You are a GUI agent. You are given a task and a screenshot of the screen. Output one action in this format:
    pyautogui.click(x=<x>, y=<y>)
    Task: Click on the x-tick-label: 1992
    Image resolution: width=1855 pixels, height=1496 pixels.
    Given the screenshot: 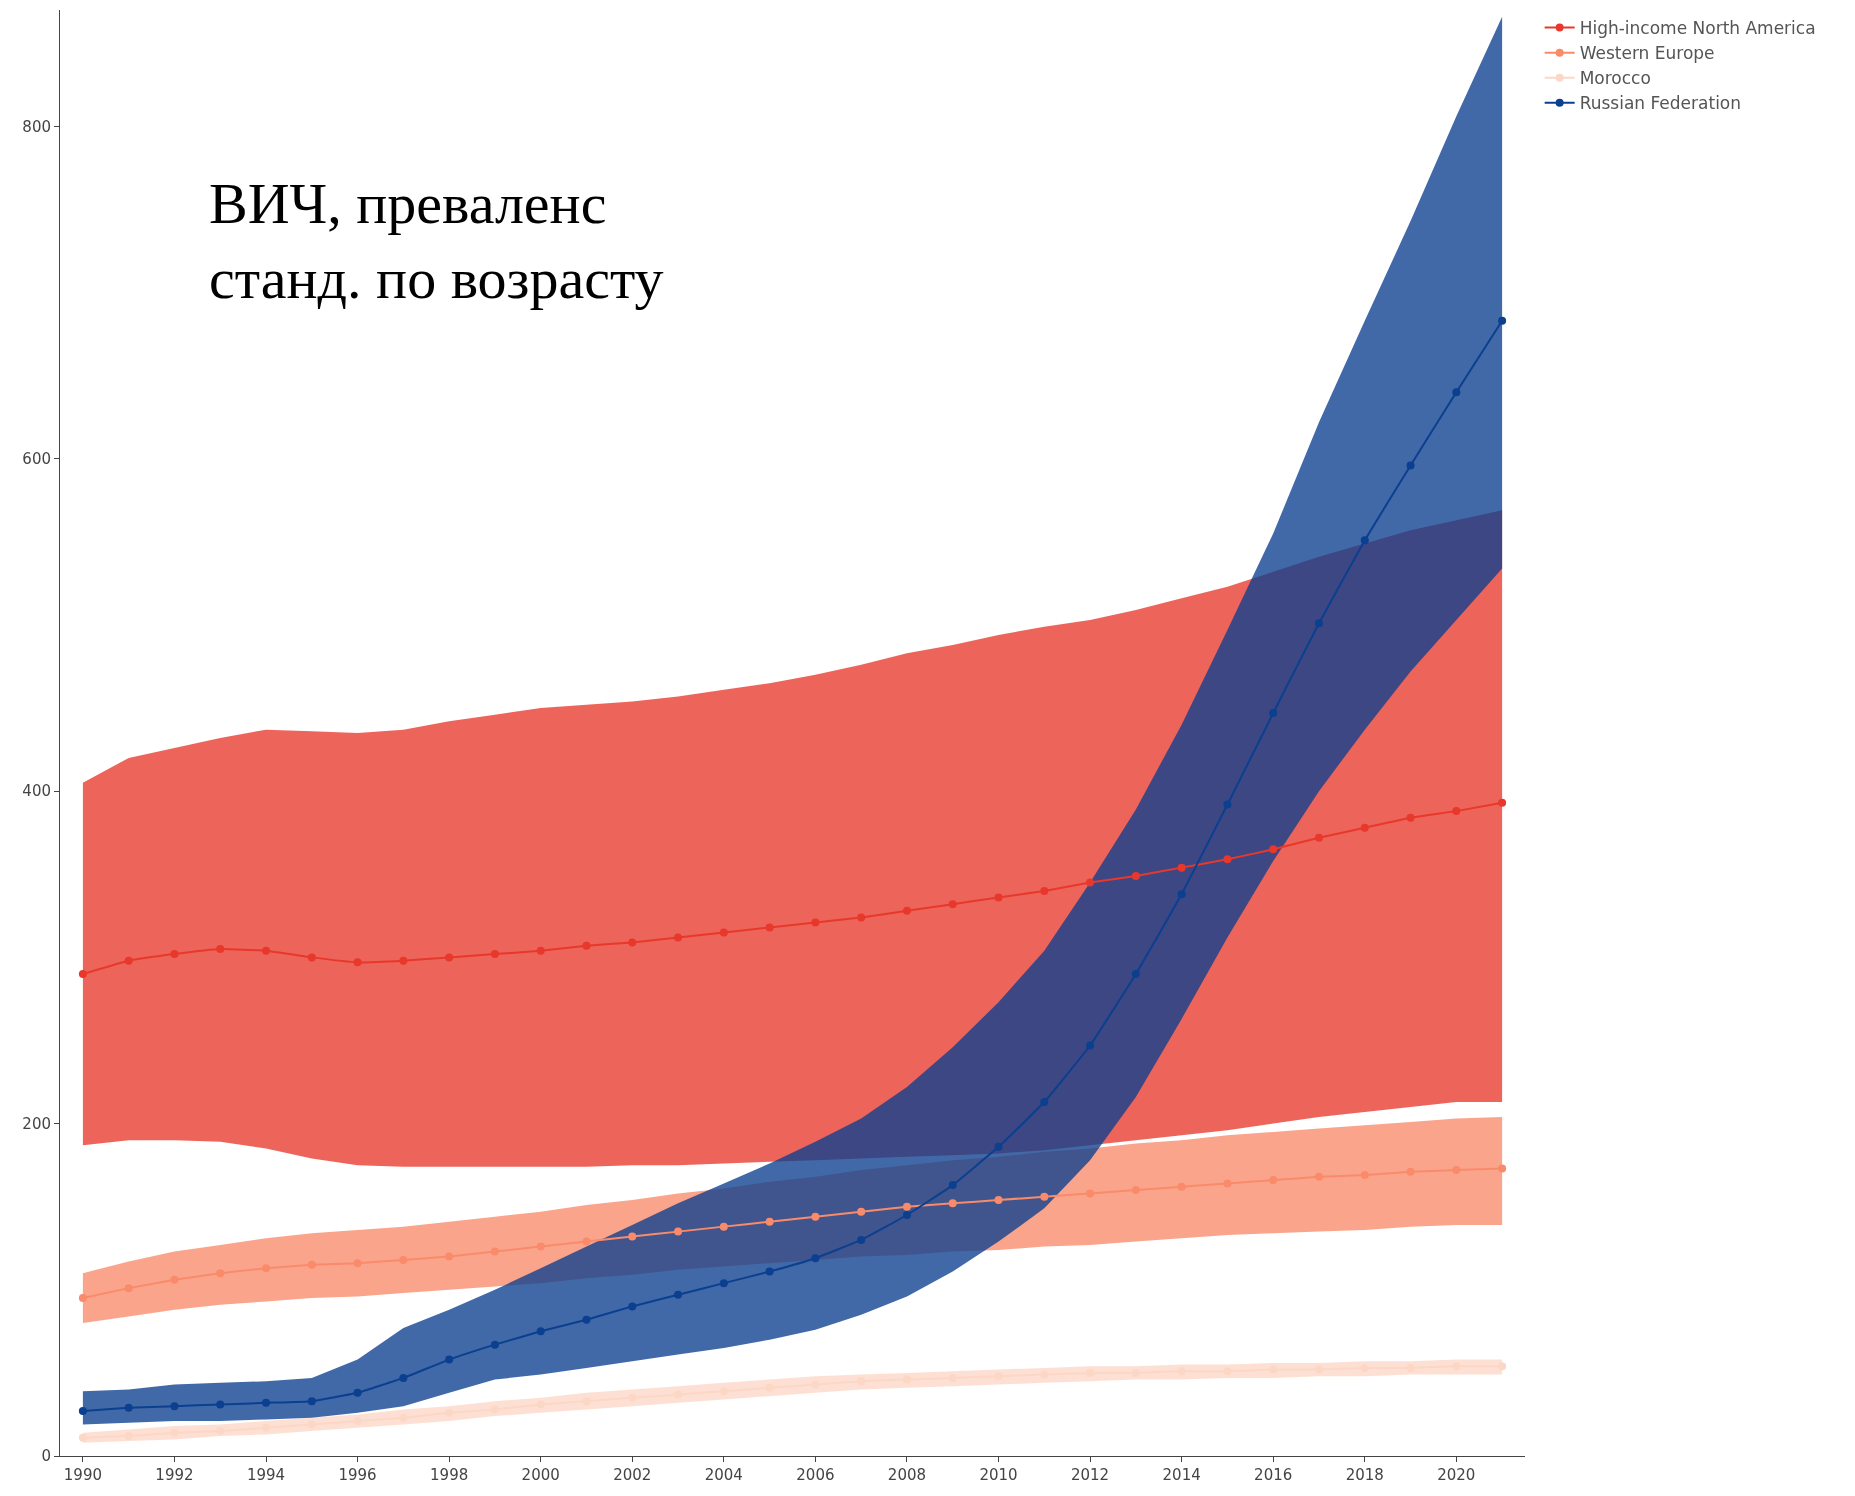 What is the action you would take?
    pyautogui.click(x=174, y=1475)
    